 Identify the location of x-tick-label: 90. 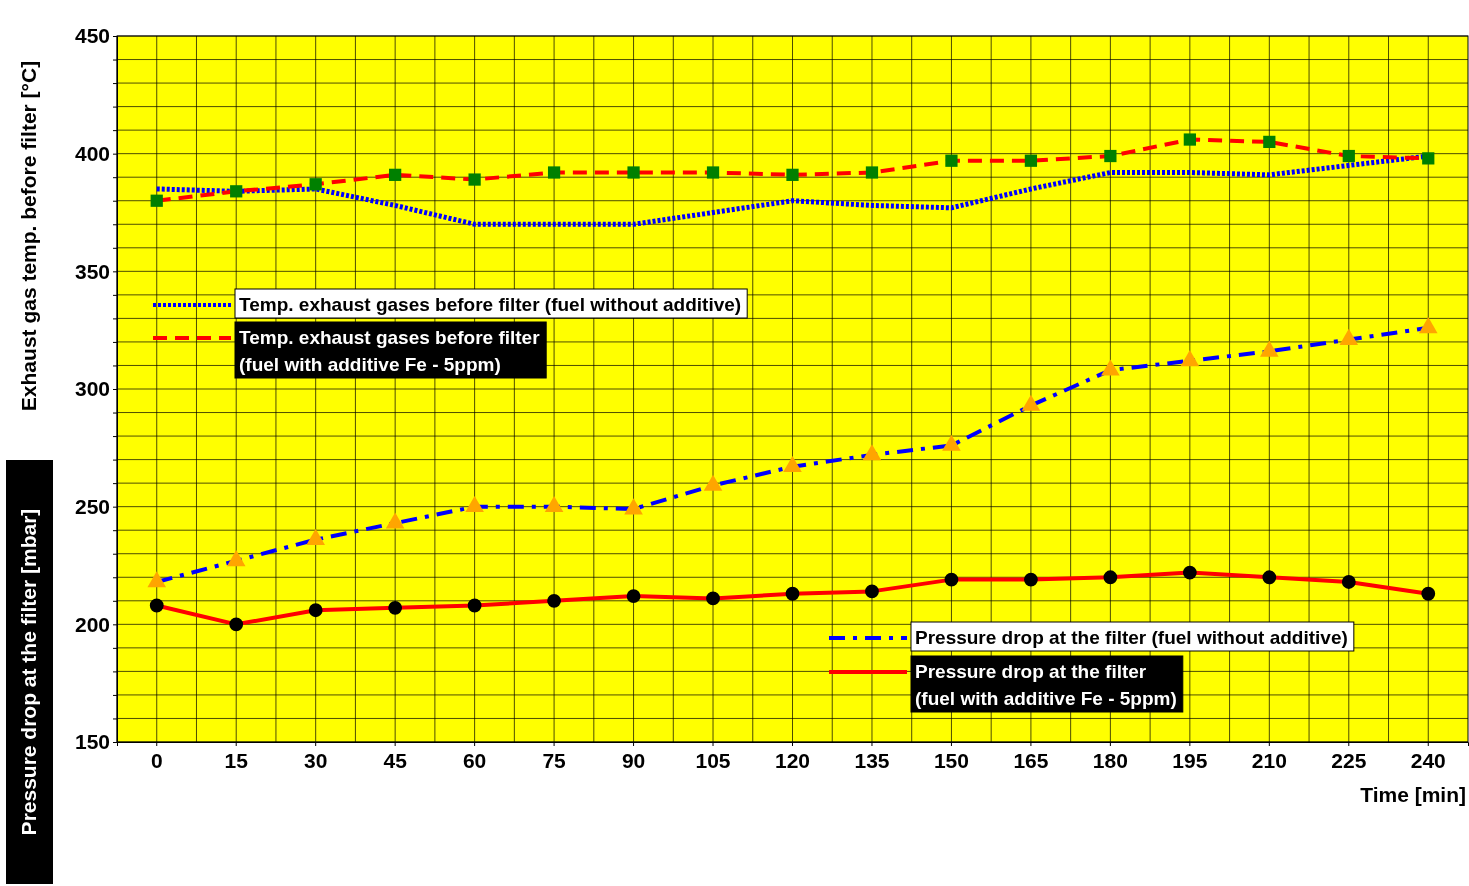
(633, 760).